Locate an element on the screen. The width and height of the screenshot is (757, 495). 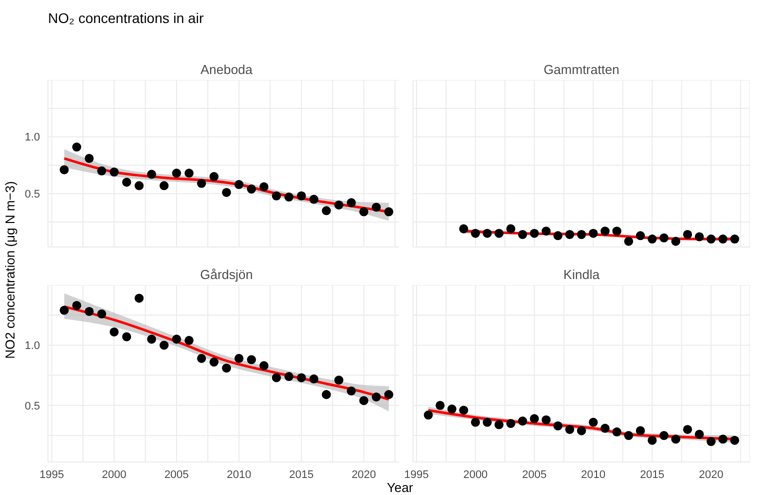
chart-title: Gårdsjön is located at coordinates (226, 275).